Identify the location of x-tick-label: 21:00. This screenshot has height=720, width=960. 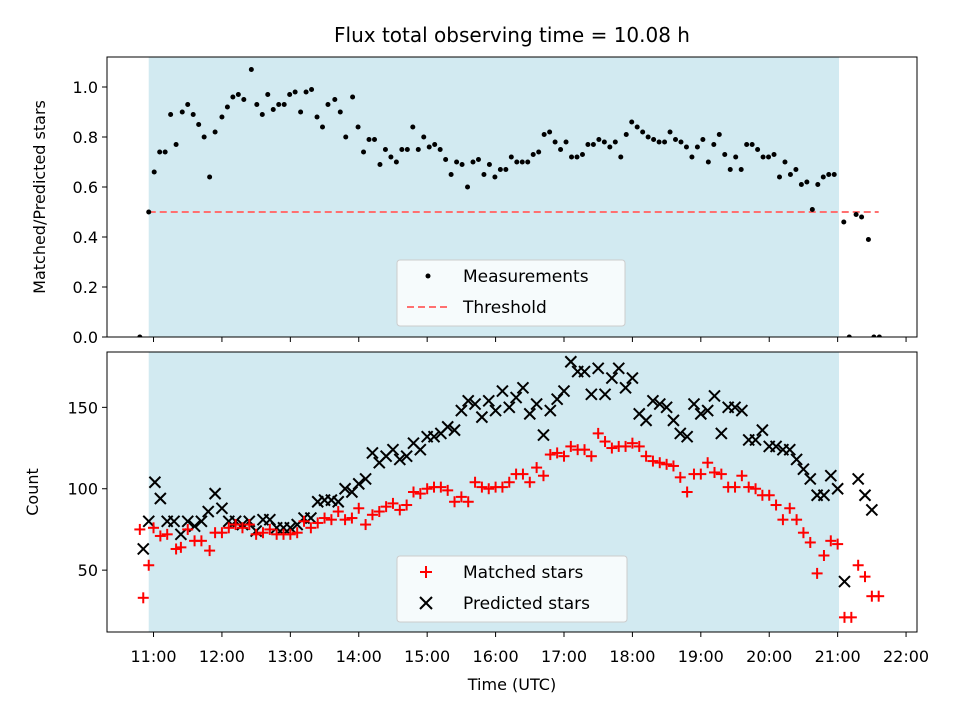
(838, 656).